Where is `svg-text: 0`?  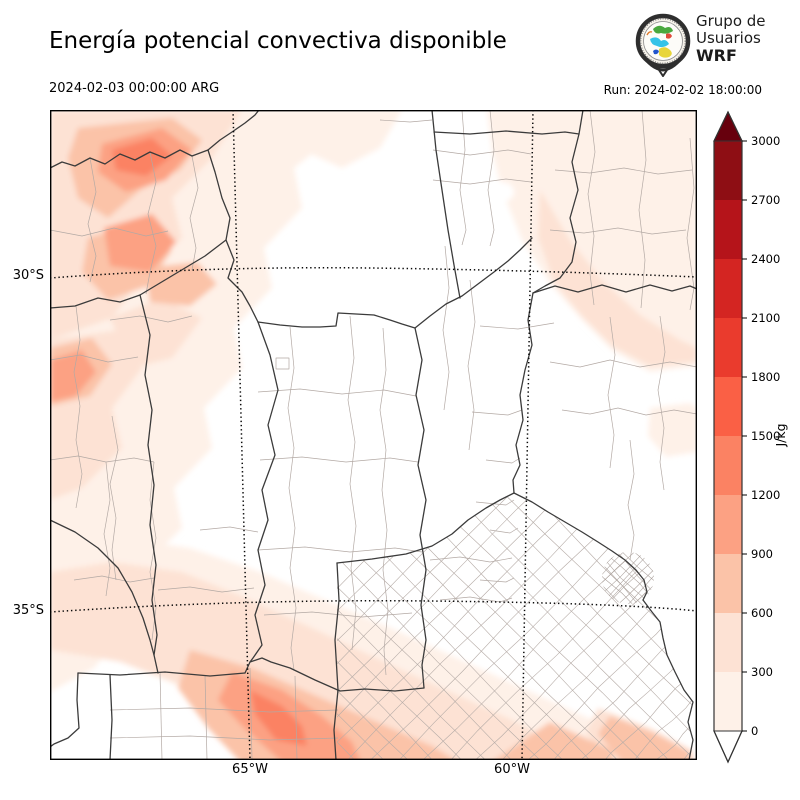 svg-text: 0 is located at coordinates (754, 731).